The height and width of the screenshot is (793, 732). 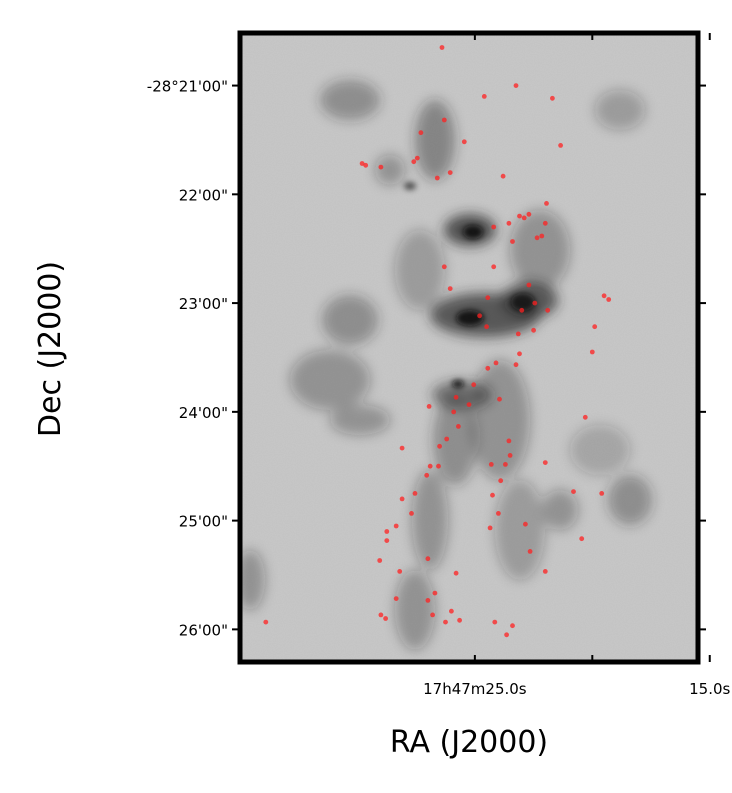 What do you see at coordinates (187, 87) in the screenshot?
I see `y-tick-label: -28°21'00"` at bounding box center [187, 87].